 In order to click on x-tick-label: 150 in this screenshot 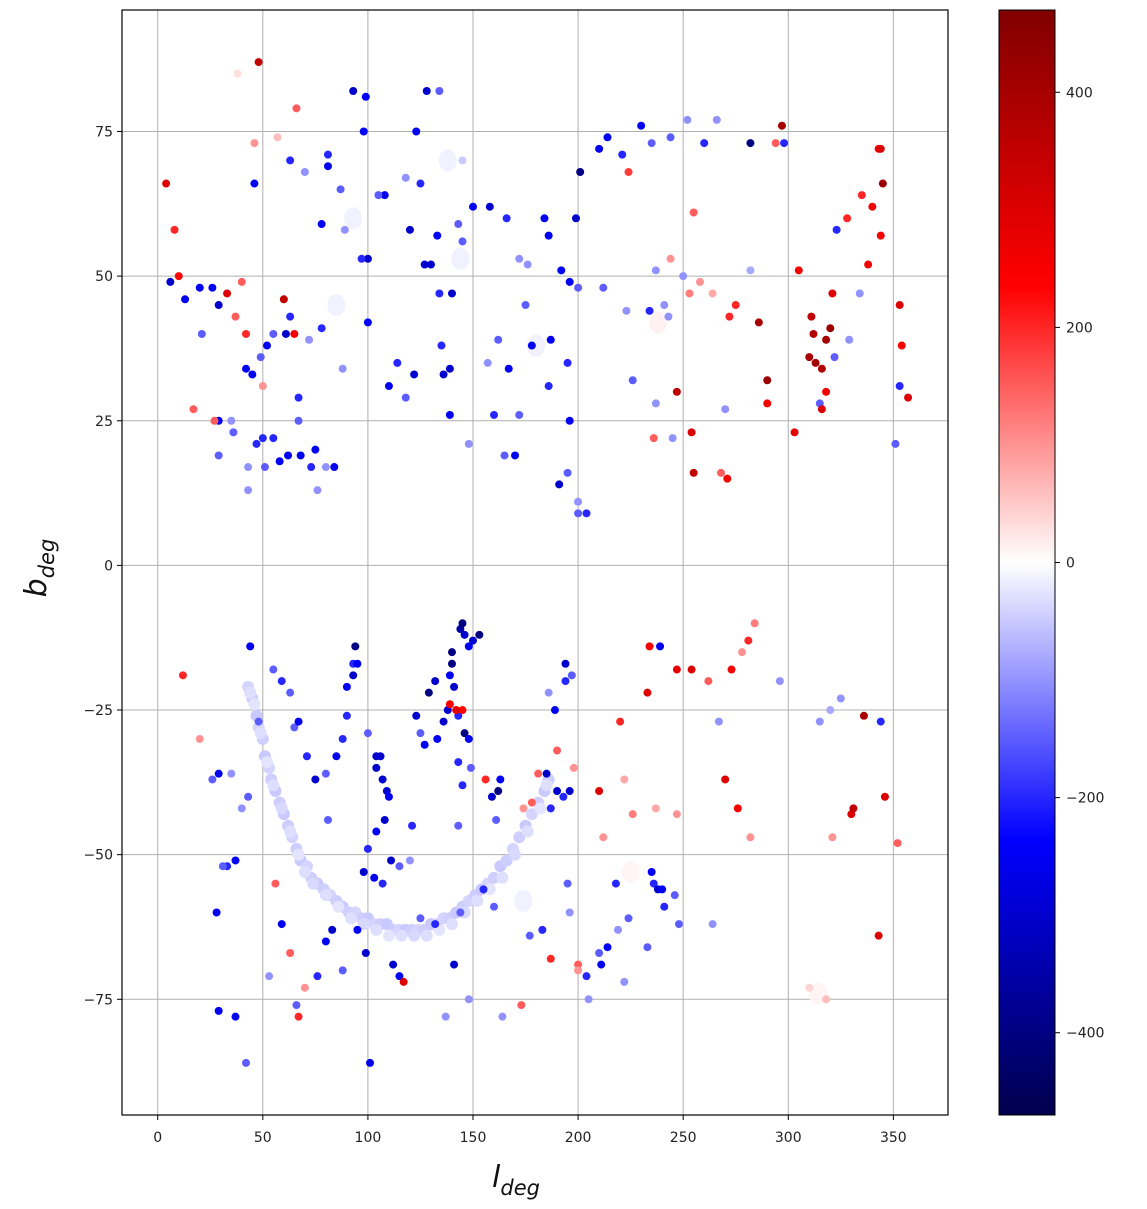, I will do `click(473, 1138)`.